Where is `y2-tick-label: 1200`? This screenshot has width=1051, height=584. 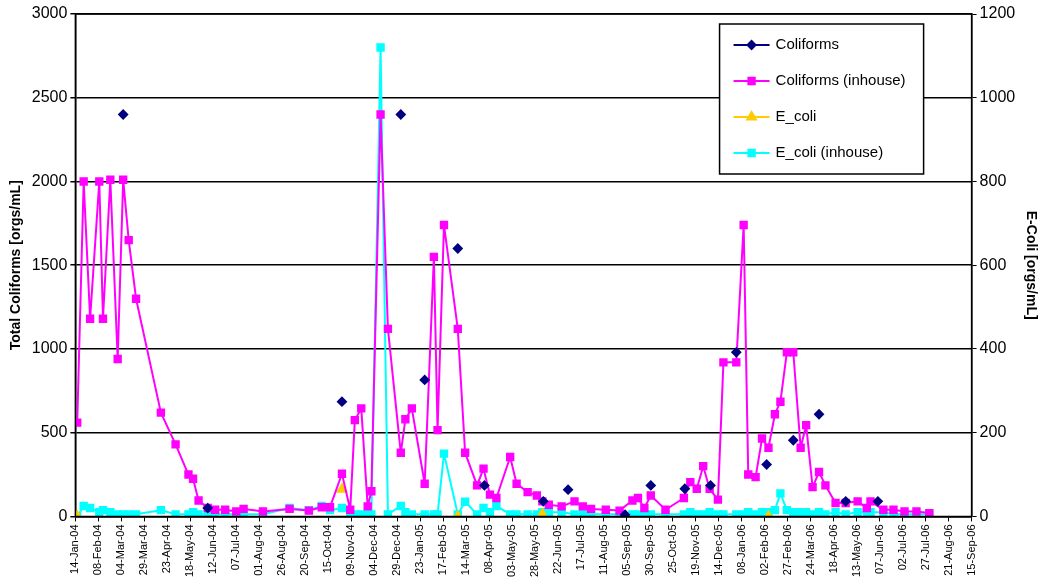
y2-tick-label: 1200 is located at coordinates (997, 13).